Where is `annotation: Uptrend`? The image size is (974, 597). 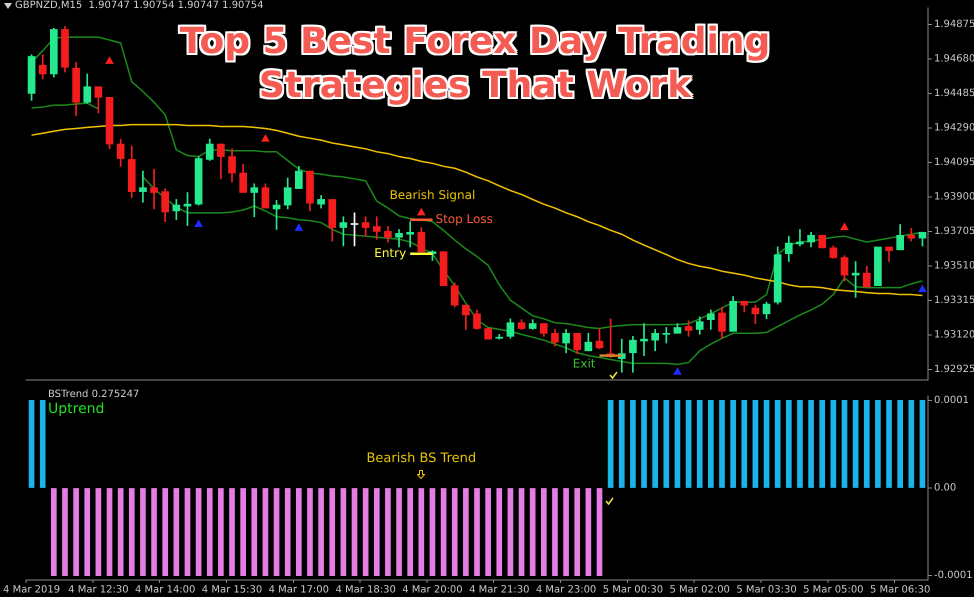
annotation: Uptrend is located at coordinates (76, 409).